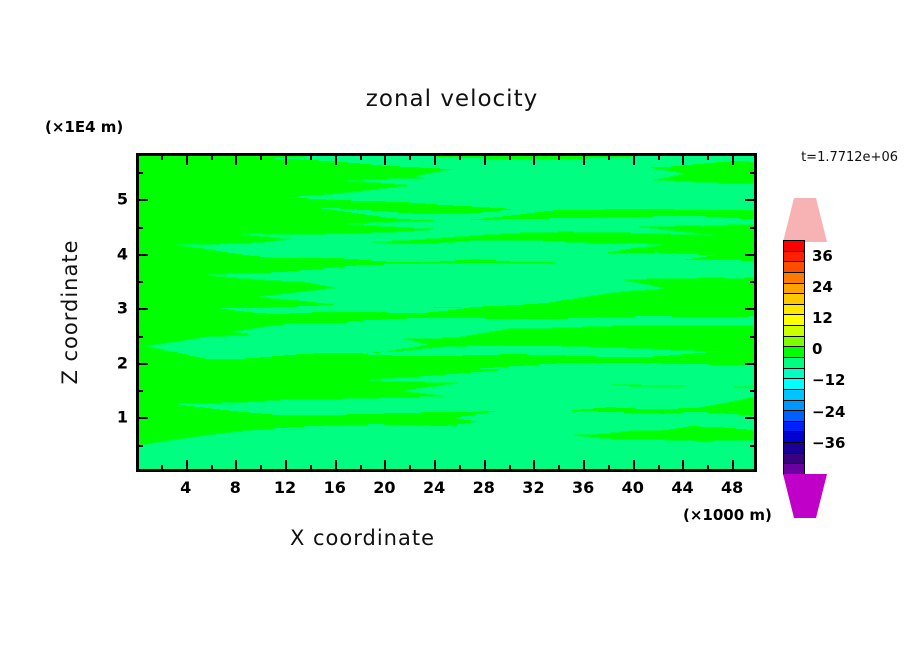 This screenshot has width=904, height=654. I want to click on x-tick-label: 32, so click(533, 487).